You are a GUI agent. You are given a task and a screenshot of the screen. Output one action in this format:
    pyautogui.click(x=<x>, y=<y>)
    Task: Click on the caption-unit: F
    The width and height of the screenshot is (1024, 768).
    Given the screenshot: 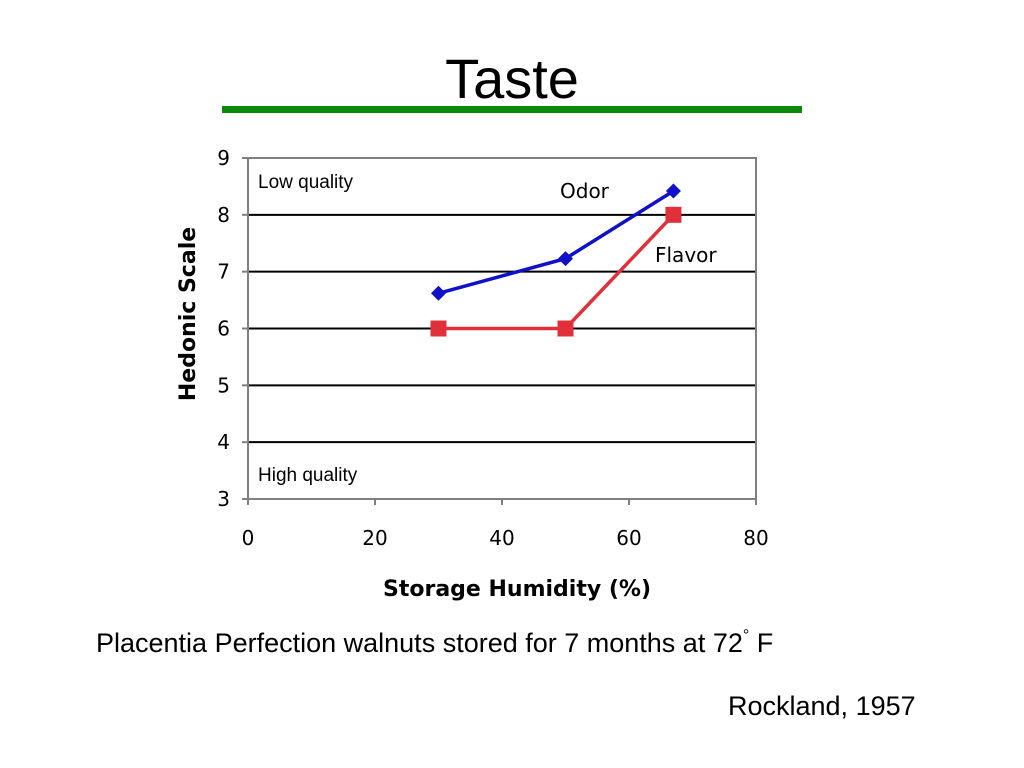 What is the action you would take?
    pyautogui.click(x=765, y=643)
    